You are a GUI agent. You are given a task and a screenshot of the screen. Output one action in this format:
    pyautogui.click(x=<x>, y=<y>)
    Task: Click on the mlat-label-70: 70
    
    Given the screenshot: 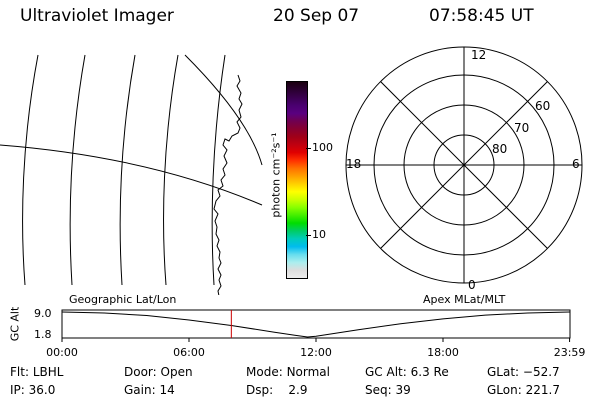 What is the action you would take?
    pyautogui.click(x=521, y=128)
    